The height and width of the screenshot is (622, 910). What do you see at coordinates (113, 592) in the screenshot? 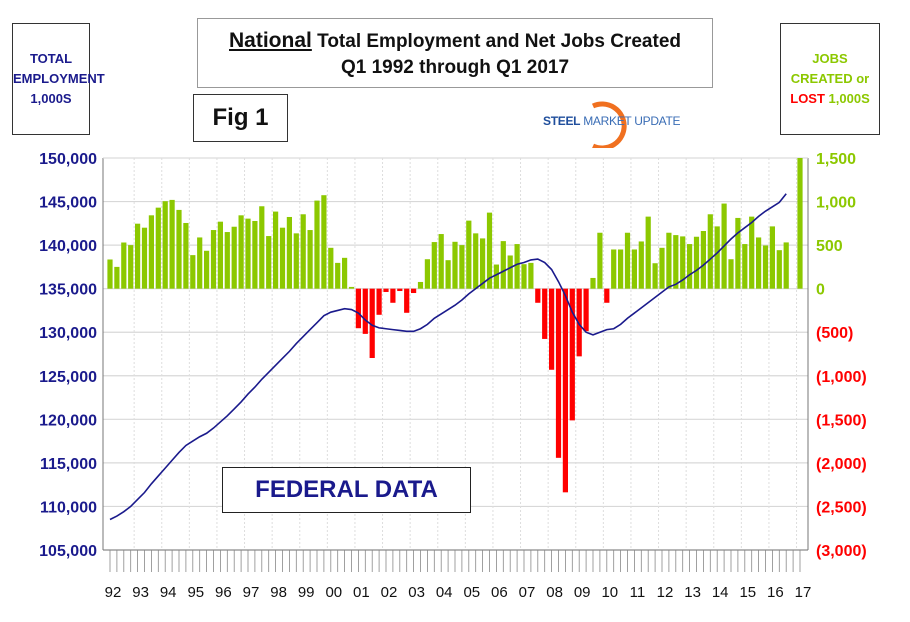
I see `x-axis-tick-label: 92` at bounding box center [113, 592].